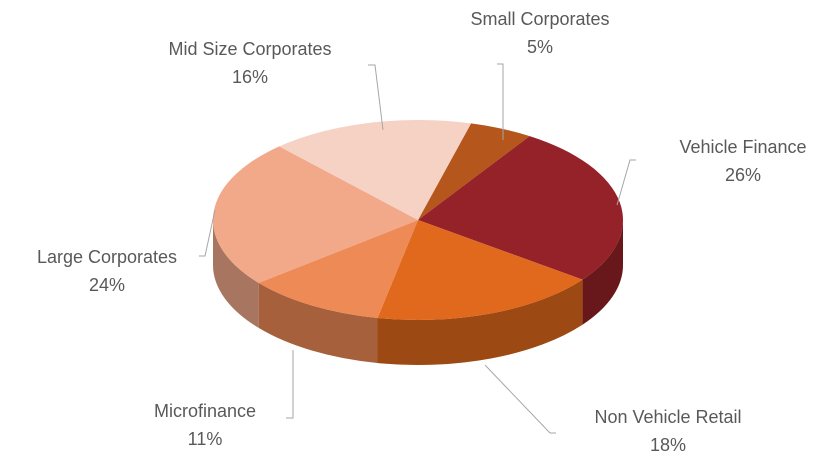 The height and width of the screenshot is (457, 828). Describe the element at coordinates (205, 439) in the screenshot. I see `value-label: 11%` at that location.